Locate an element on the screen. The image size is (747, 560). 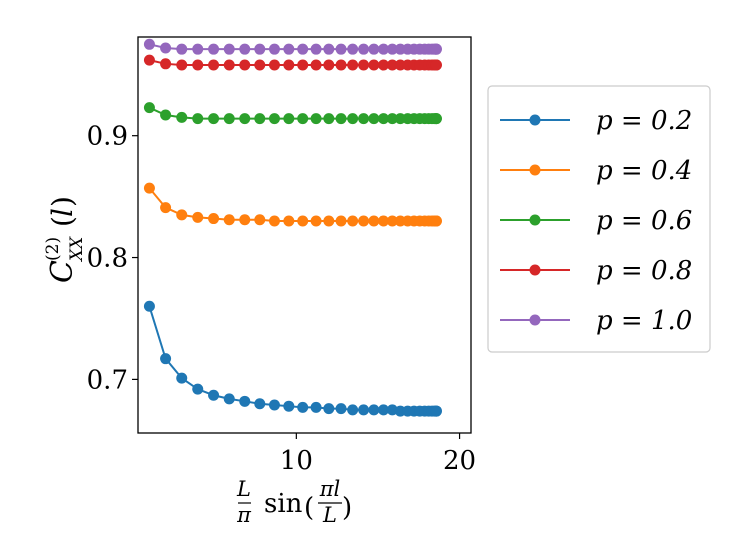
legend-entry: p = 1.0 is located at coordinates (596, 321).